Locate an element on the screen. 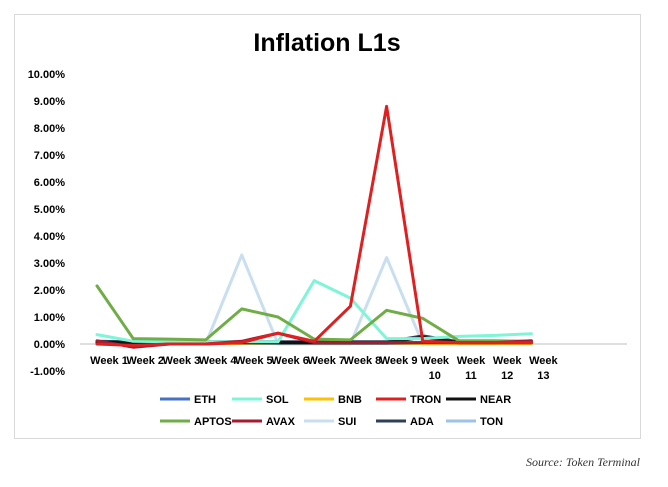  x-tick-label: Week 7 is located at coordinates (326, 361).